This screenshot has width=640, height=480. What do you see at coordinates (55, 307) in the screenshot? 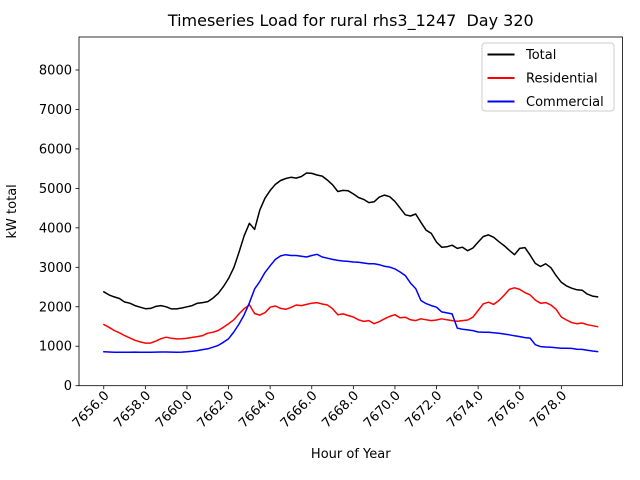
I see `y-tick-label: 2000` at bounding box center [55, 307].